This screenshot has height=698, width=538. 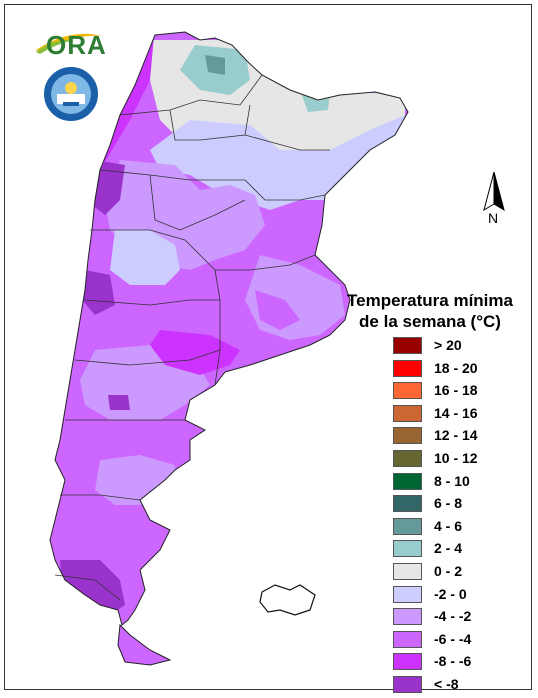 What do you see at coordinates (456, 457) in the screenshot?
I see `legend-label: 10 - 12` at bounding box center [456, 457].